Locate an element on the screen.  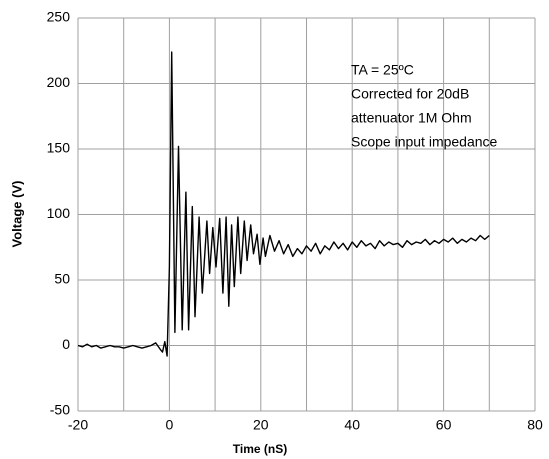
y-tick-label: -50 is located at coordinates (60, 410).